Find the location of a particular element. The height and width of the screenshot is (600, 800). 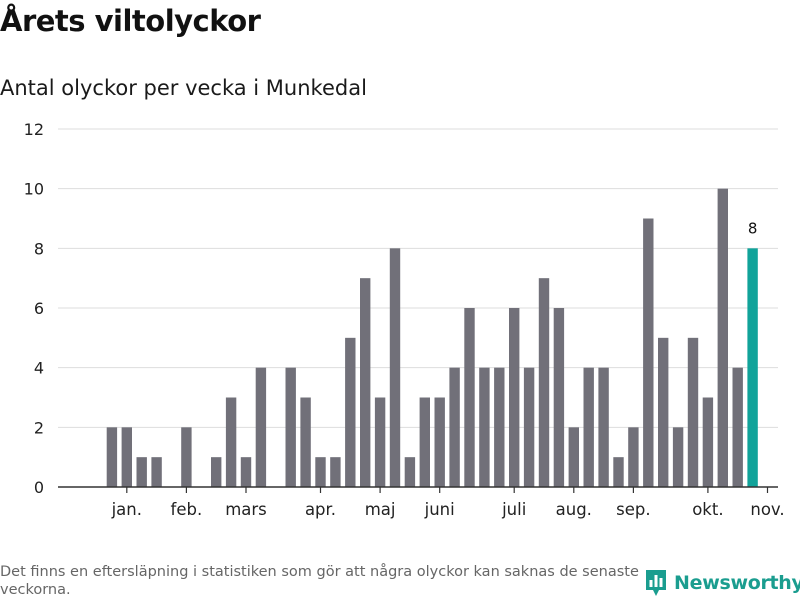

data-label: 8 is located at coordinates (753, 228).